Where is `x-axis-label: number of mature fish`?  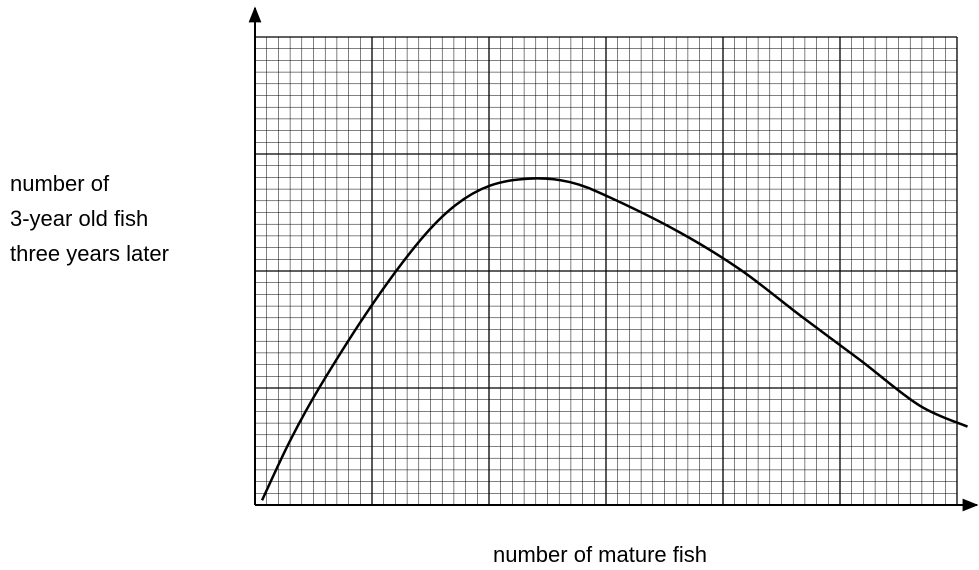 x-axis-label: number of mature fish is located at coordinates (600, 554).